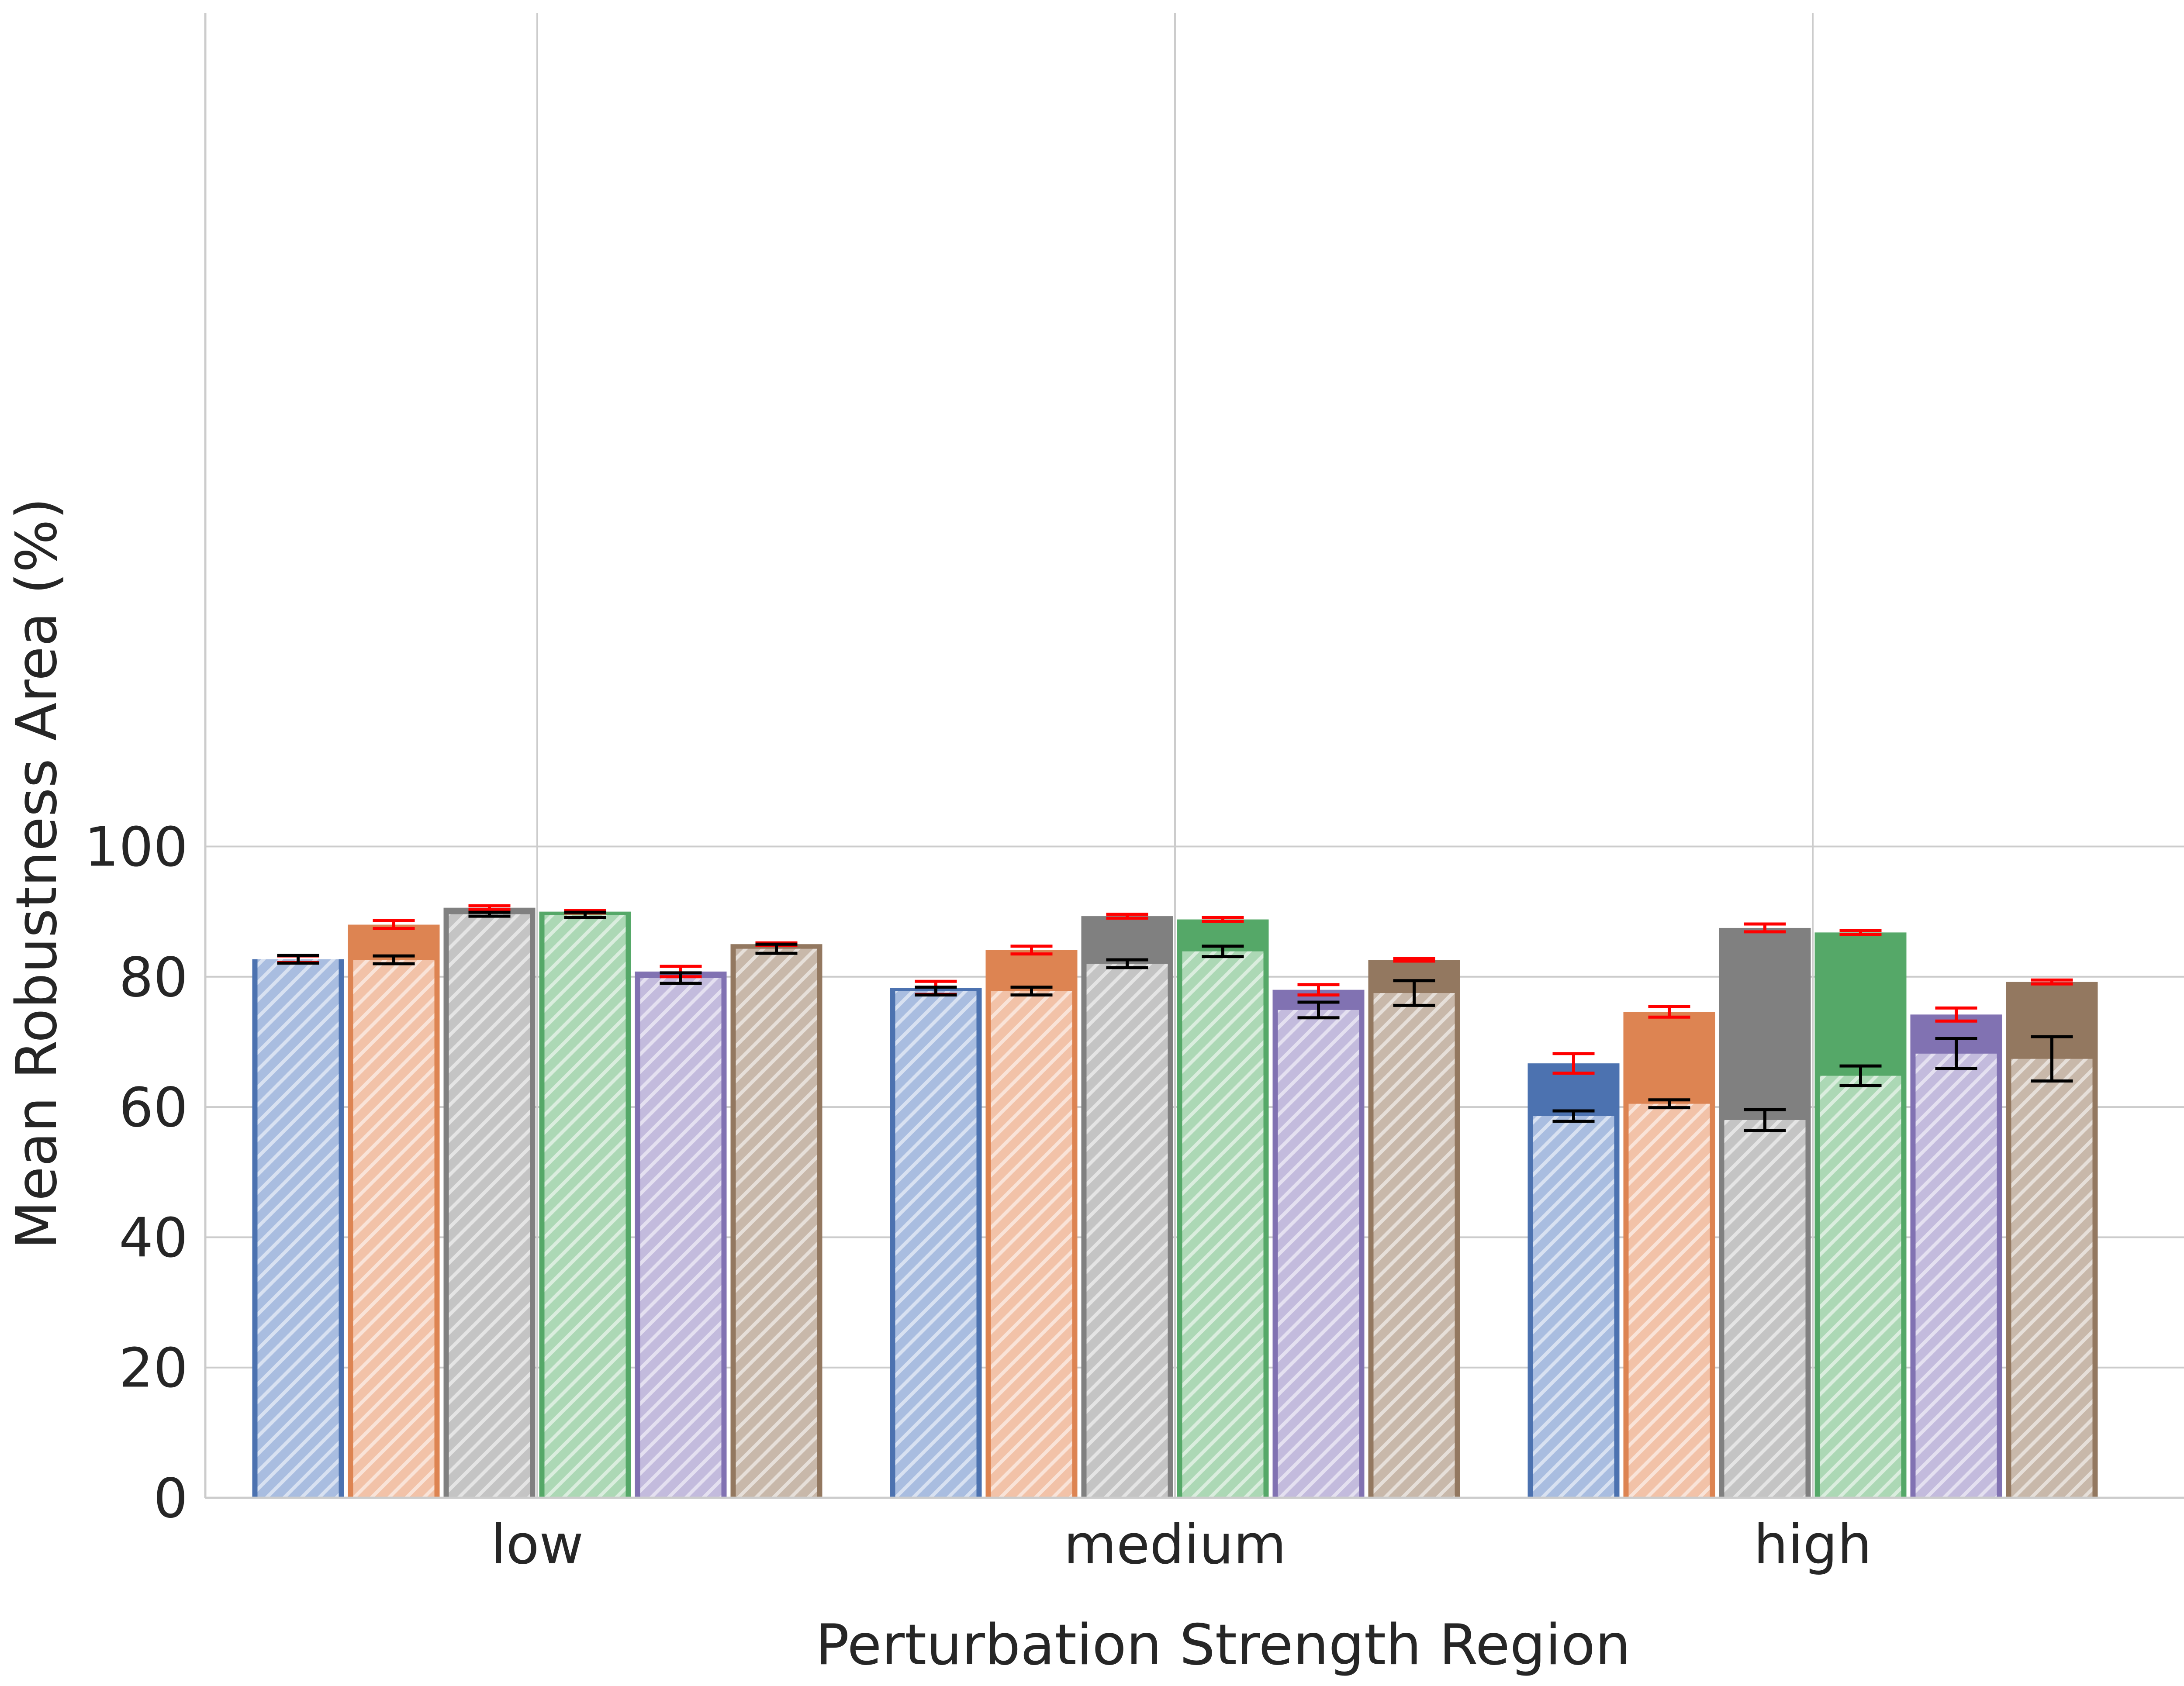 This screenshot has height=1686, width=2184. Describe the element at coordinates (153, 977) in the screenshot. I see `y-tick-label: 80` at that location.